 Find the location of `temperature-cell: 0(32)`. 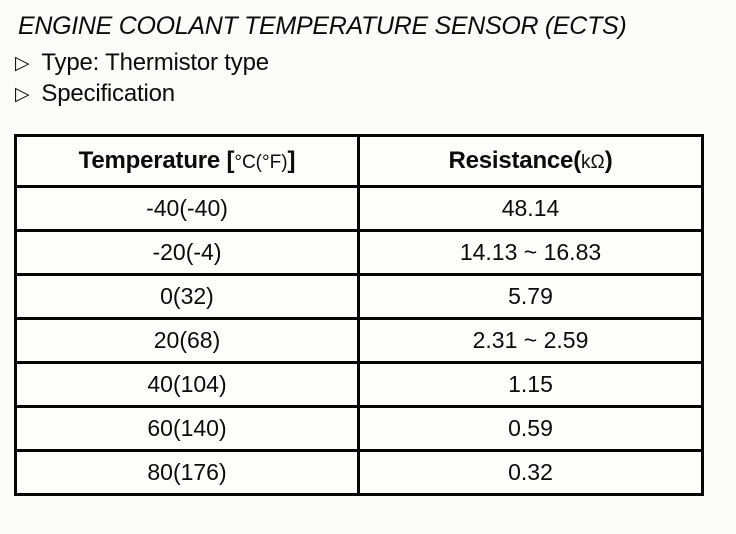

temperature-cell: 0(32) is located at coordinates (187, 296).